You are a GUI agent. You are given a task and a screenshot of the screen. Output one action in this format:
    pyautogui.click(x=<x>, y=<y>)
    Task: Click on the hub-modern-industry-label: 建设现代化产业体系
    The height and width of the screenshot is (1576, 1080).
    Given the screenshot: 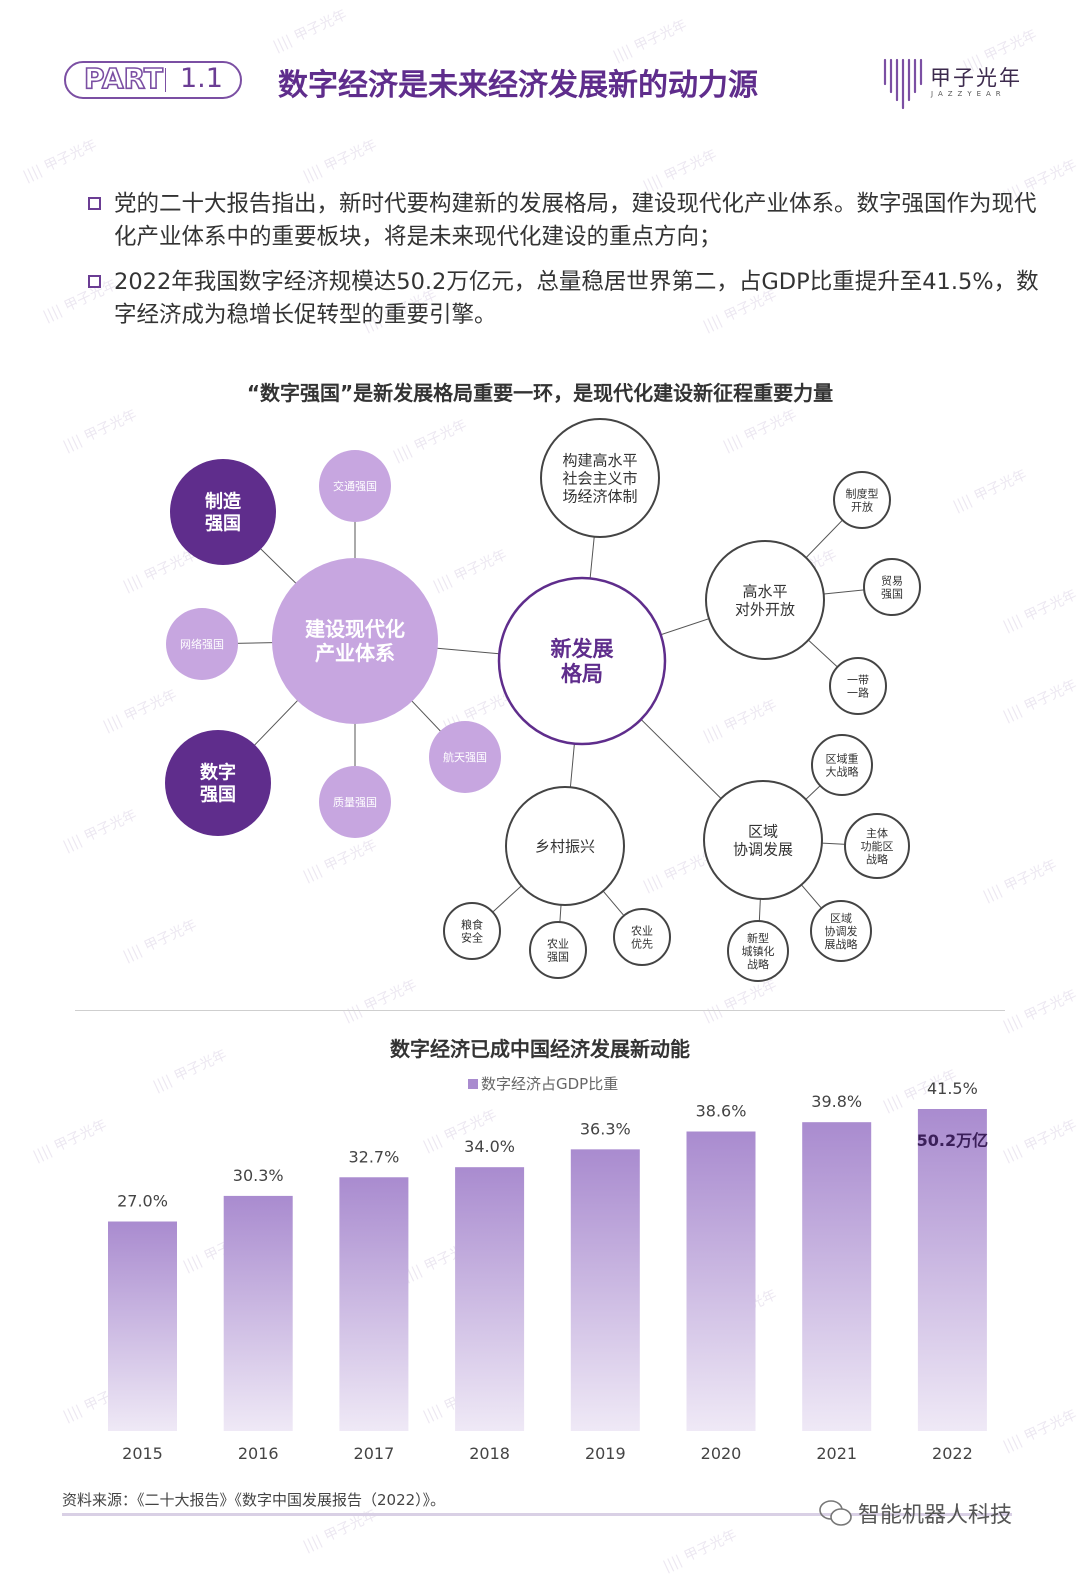 What is the action you would take?
    pyautogui.click(x=355, y=641)
    